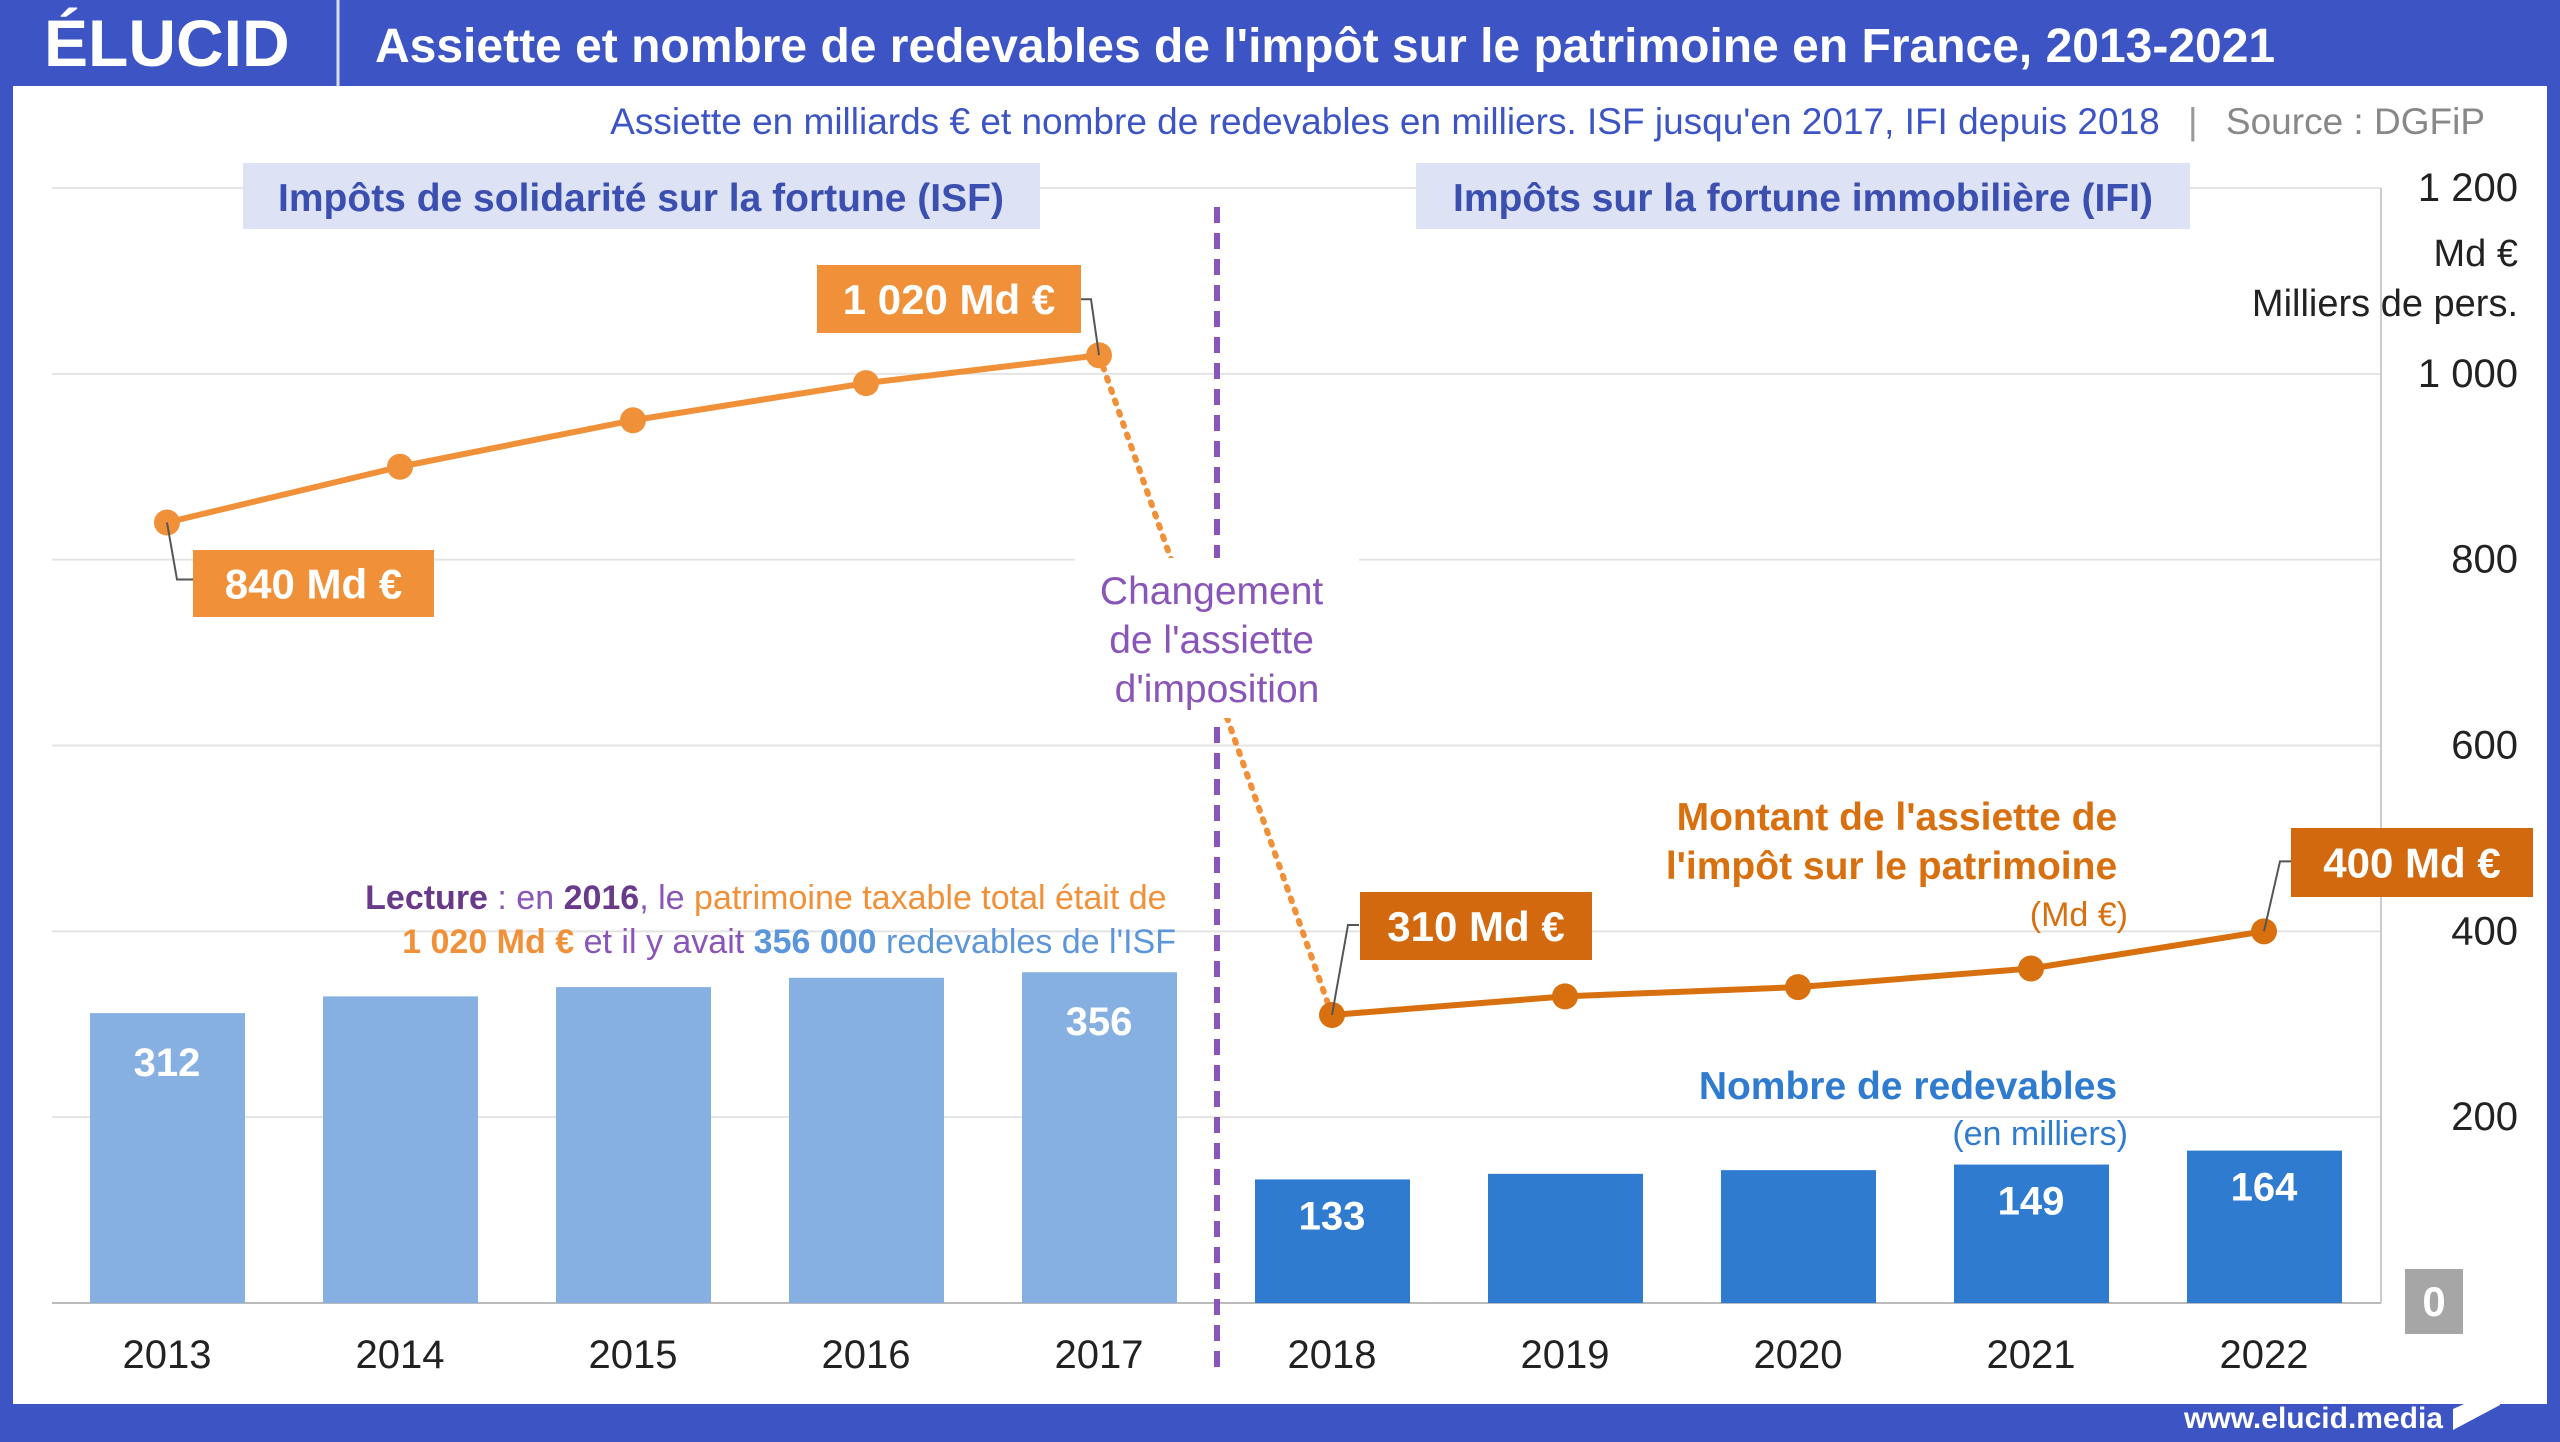 This screenshot has width=2560, height=1442. I want to click on y-tick-label: 200, so click(2484, 1117).